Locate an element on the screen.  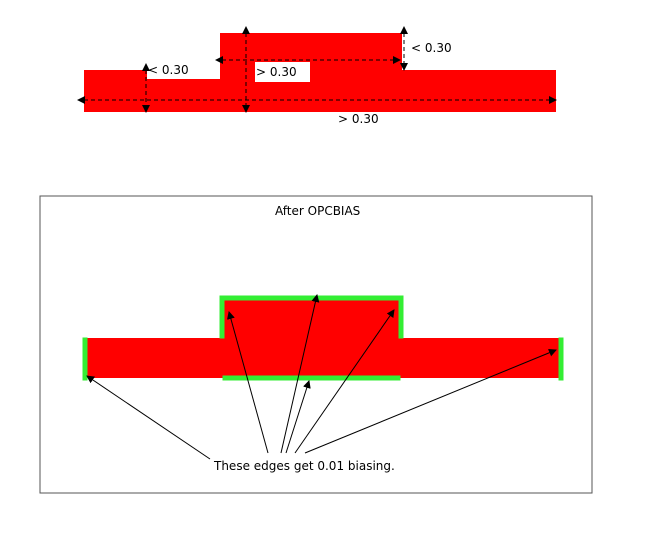
top-label-window-left is located at coordinates (175, 70).